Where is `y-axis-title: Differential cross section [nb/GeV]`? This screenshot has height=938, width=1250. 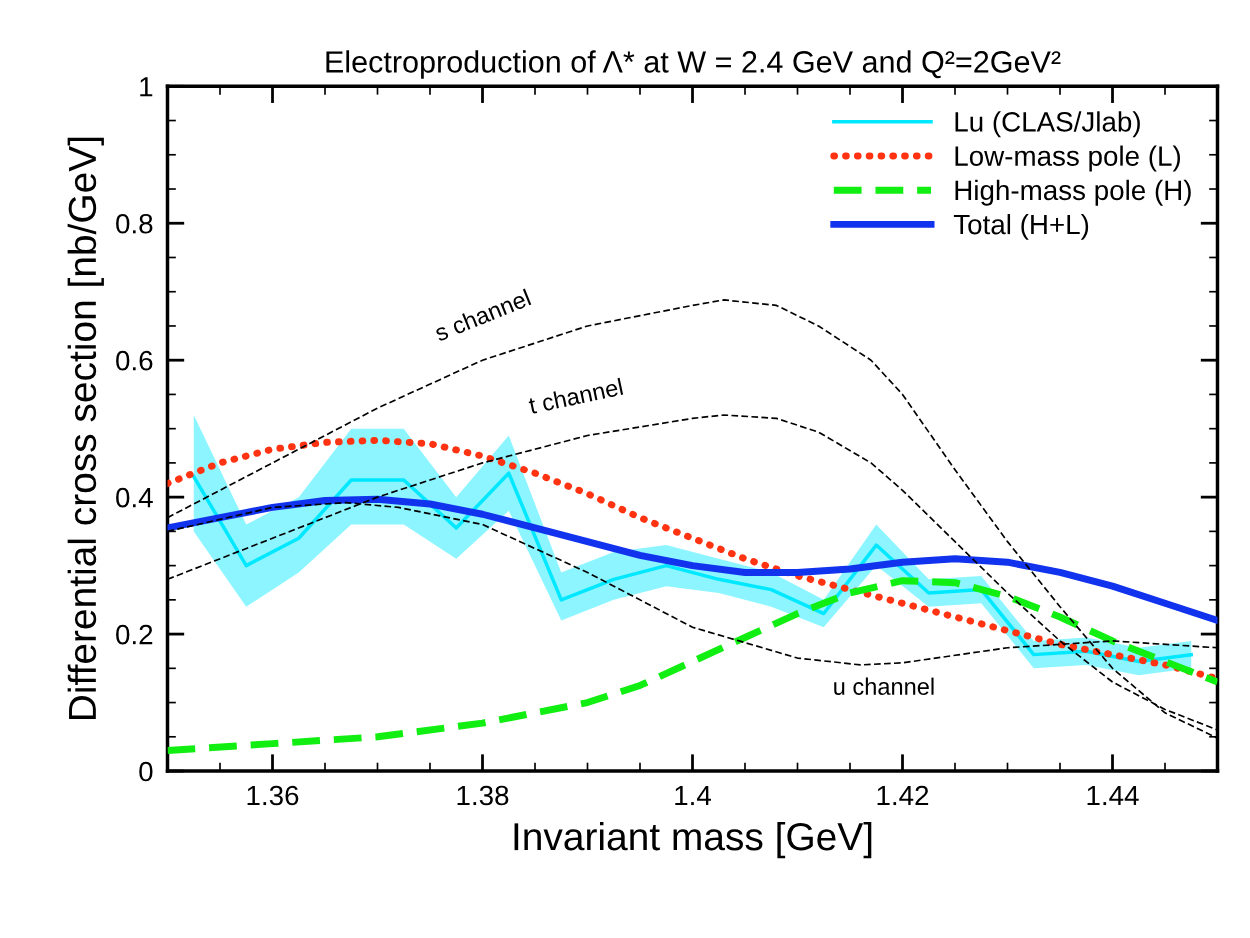
y-axis-title: Differential cross section [nb/GeV] is located at coordinates (85, 428).